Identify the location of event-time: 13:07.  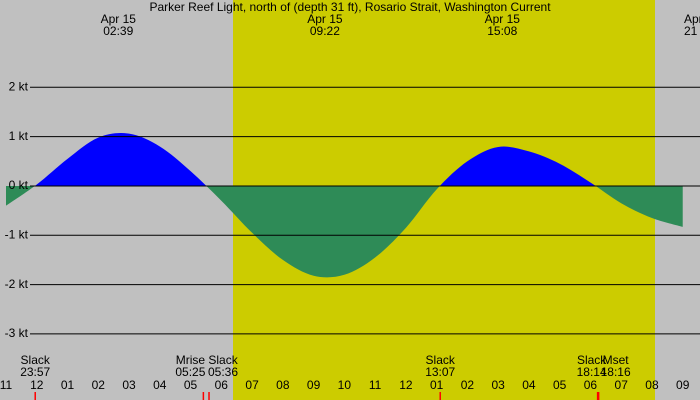
(440, 372).